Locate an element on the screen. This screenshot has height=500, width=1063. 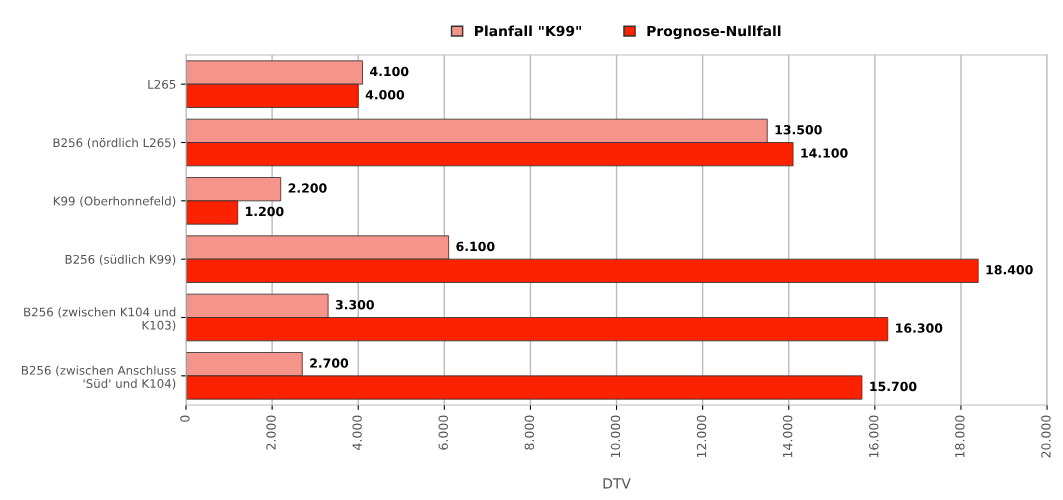
data-label: 13.500 is located at coordinates (798, 130).